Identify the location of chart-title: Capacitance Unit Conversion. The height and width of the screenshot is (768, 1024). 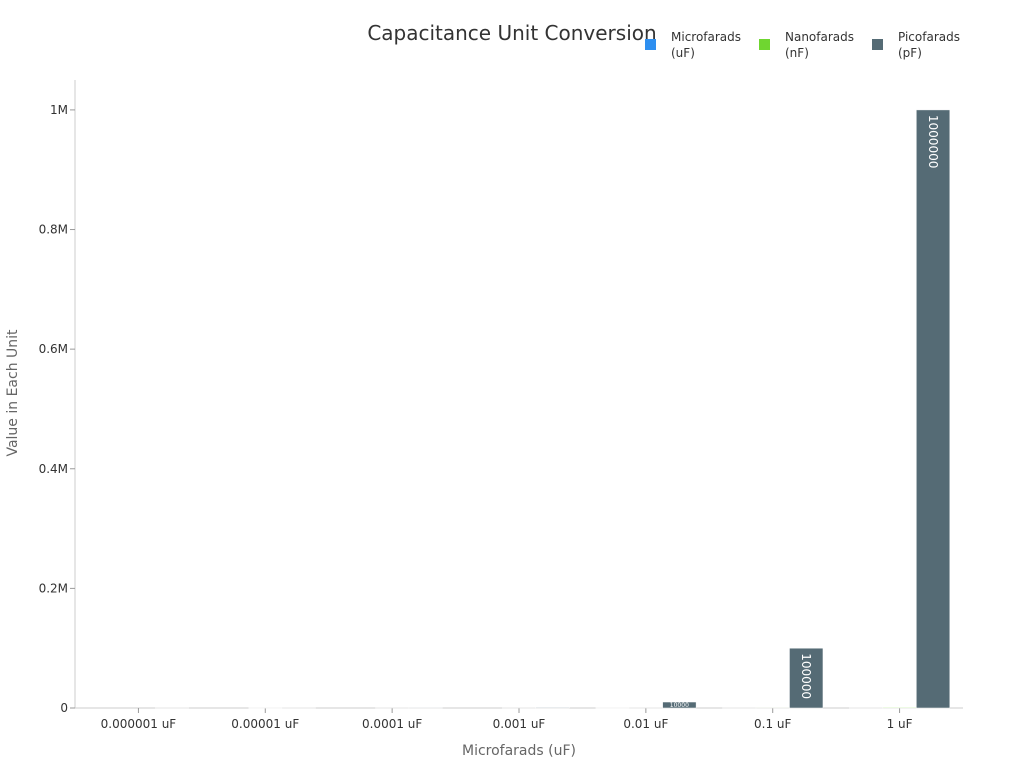
(511, 33).